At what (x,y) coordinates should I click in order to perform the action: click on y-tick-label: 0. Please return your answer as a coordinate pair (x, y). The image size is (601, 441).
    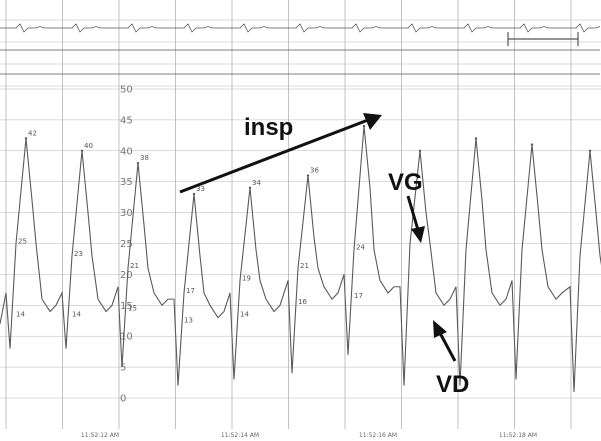
    Looking at the image, I should click on (123, 399).